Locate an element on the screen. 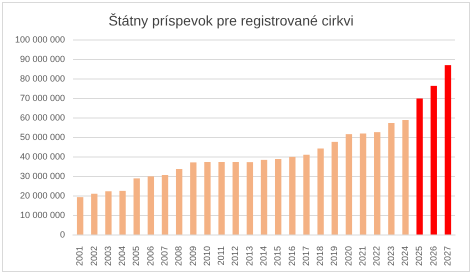 The width and height of the screenshot is (474, 276). x-tick-label: 2008 is located at coordinates (179, 256).